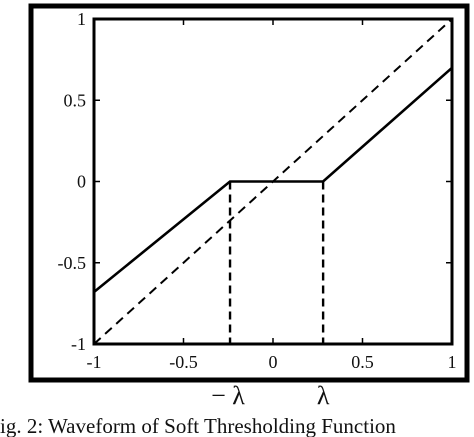  Describe the element at coordinates (452, 362) in the screenshot. I see `x-tick-label: 1` at that location.